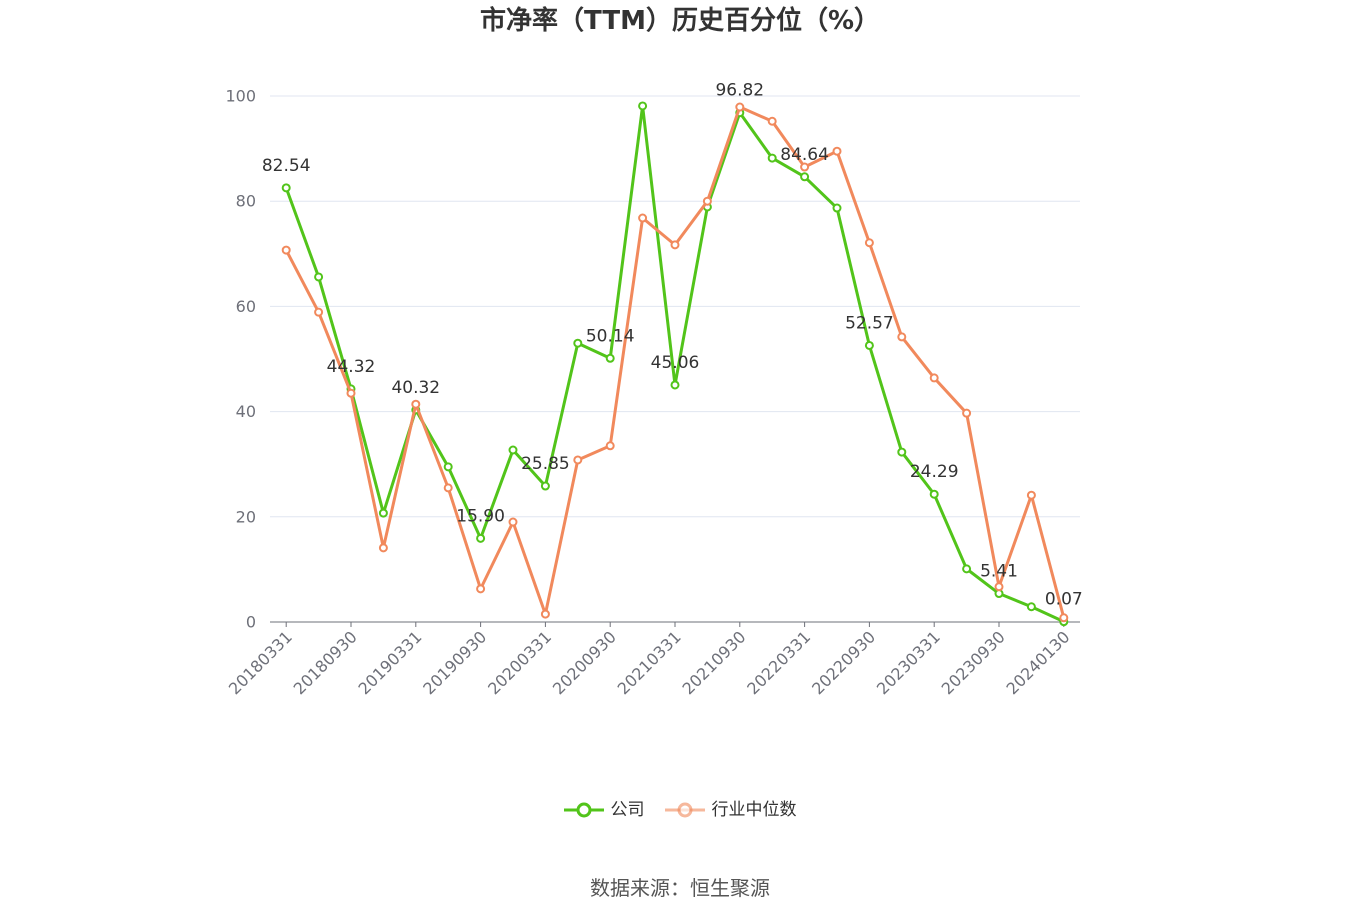  I want to click on x-tick-label: 20200331, so click(519, 662).